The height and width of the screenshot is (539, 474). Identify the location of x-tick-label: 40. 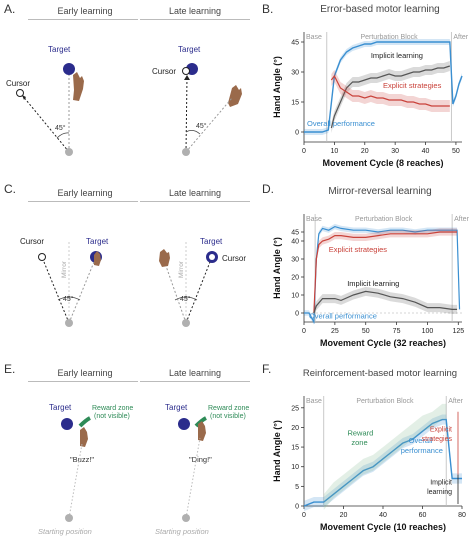
(426, 151).